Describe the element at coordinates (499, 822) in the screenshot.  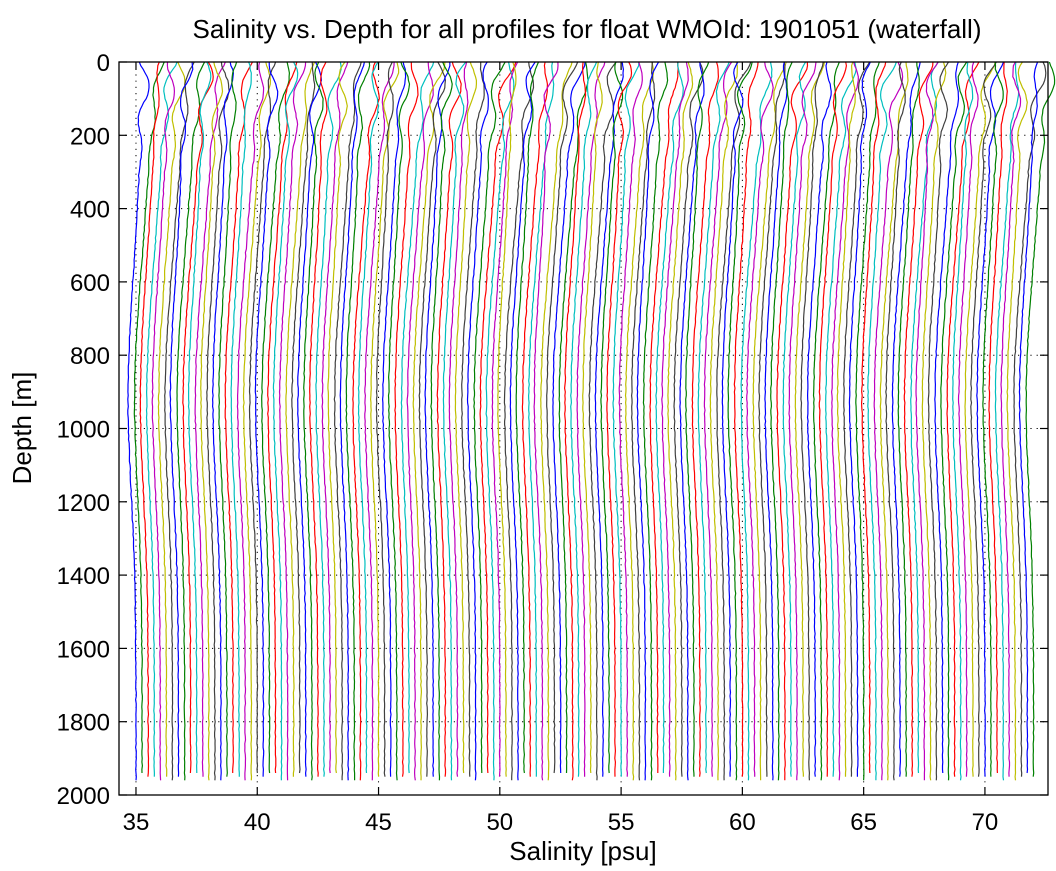
I see `x-tick-label: 50` at that location.